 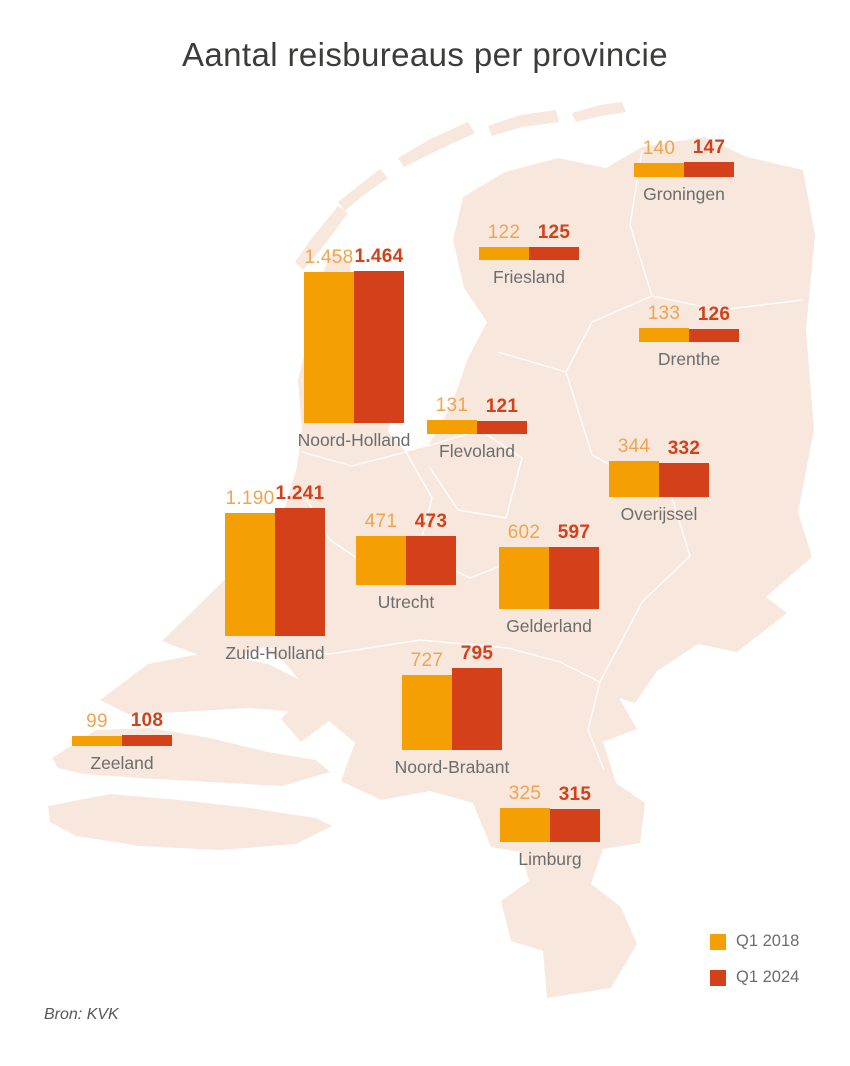 I want to click on map-island-schiermonnikoog, so click(x=599, y=112).